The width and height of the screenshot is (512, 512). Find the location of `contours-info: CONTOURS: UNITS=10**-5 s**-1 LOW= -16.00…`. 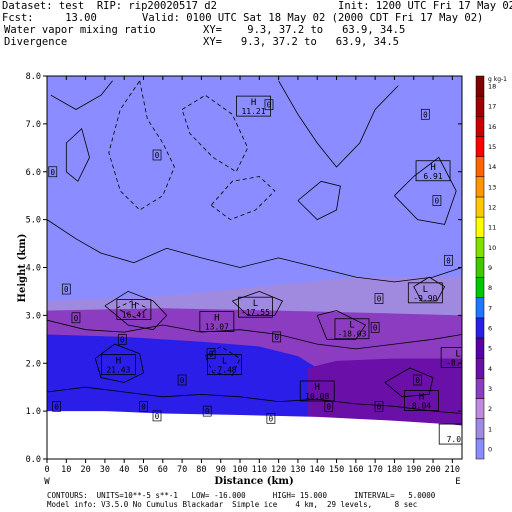

contours-info: CONTOURS: UNITS=10**-5 s**-1 LOW= -16.00… is located at coordinates (241, 495).